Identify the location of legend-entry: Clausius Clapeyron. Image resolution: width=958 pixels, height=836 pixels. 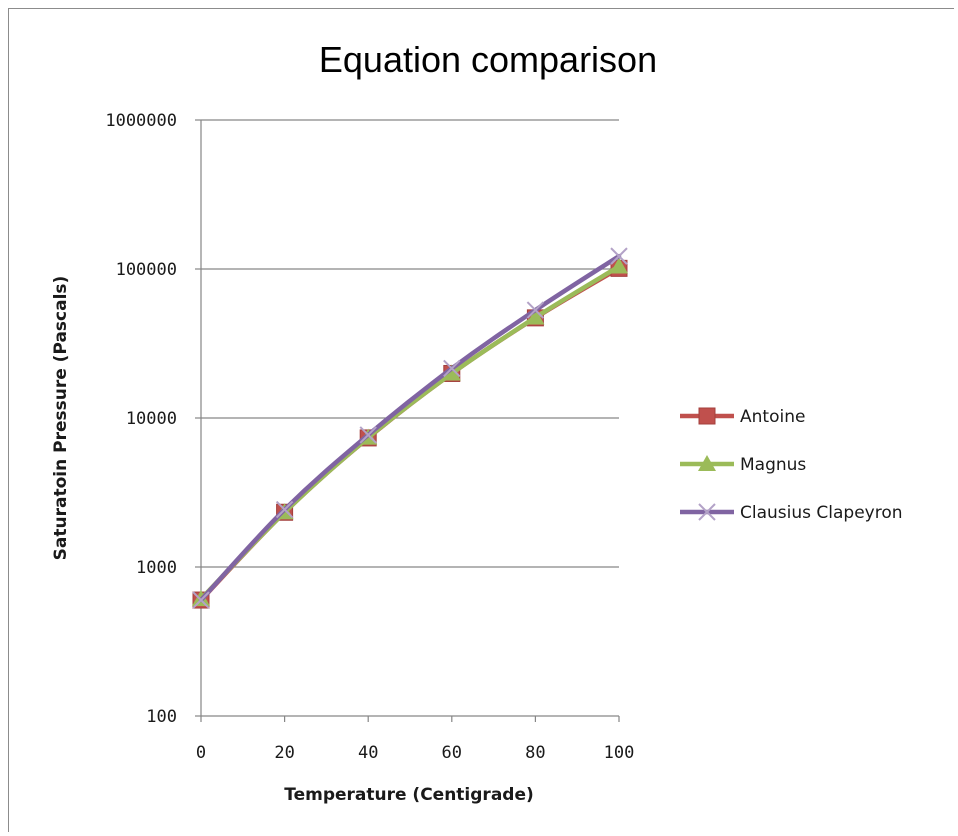
(791, 513).